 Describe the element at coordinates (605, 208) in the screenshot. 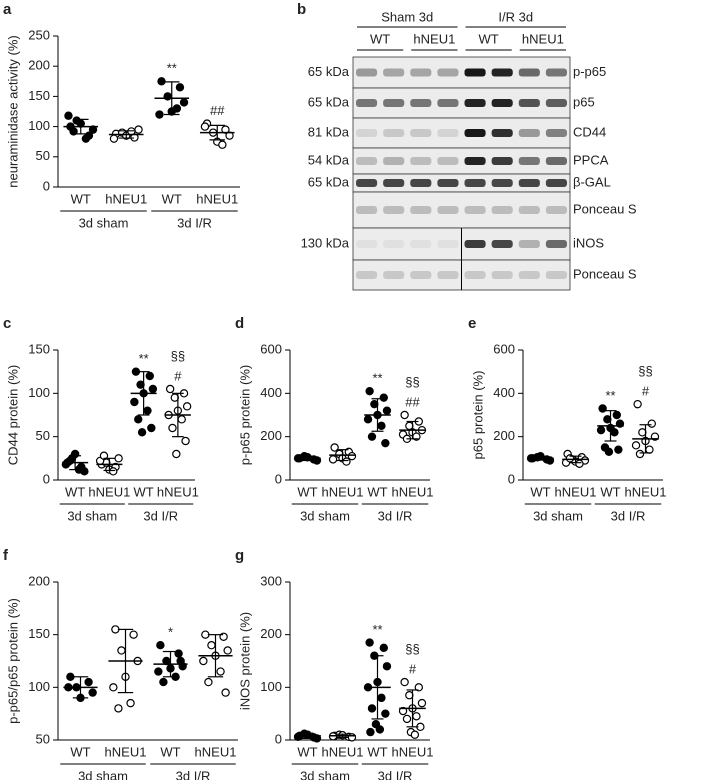

I see `blot-row-label: Ponceau S` at that location.